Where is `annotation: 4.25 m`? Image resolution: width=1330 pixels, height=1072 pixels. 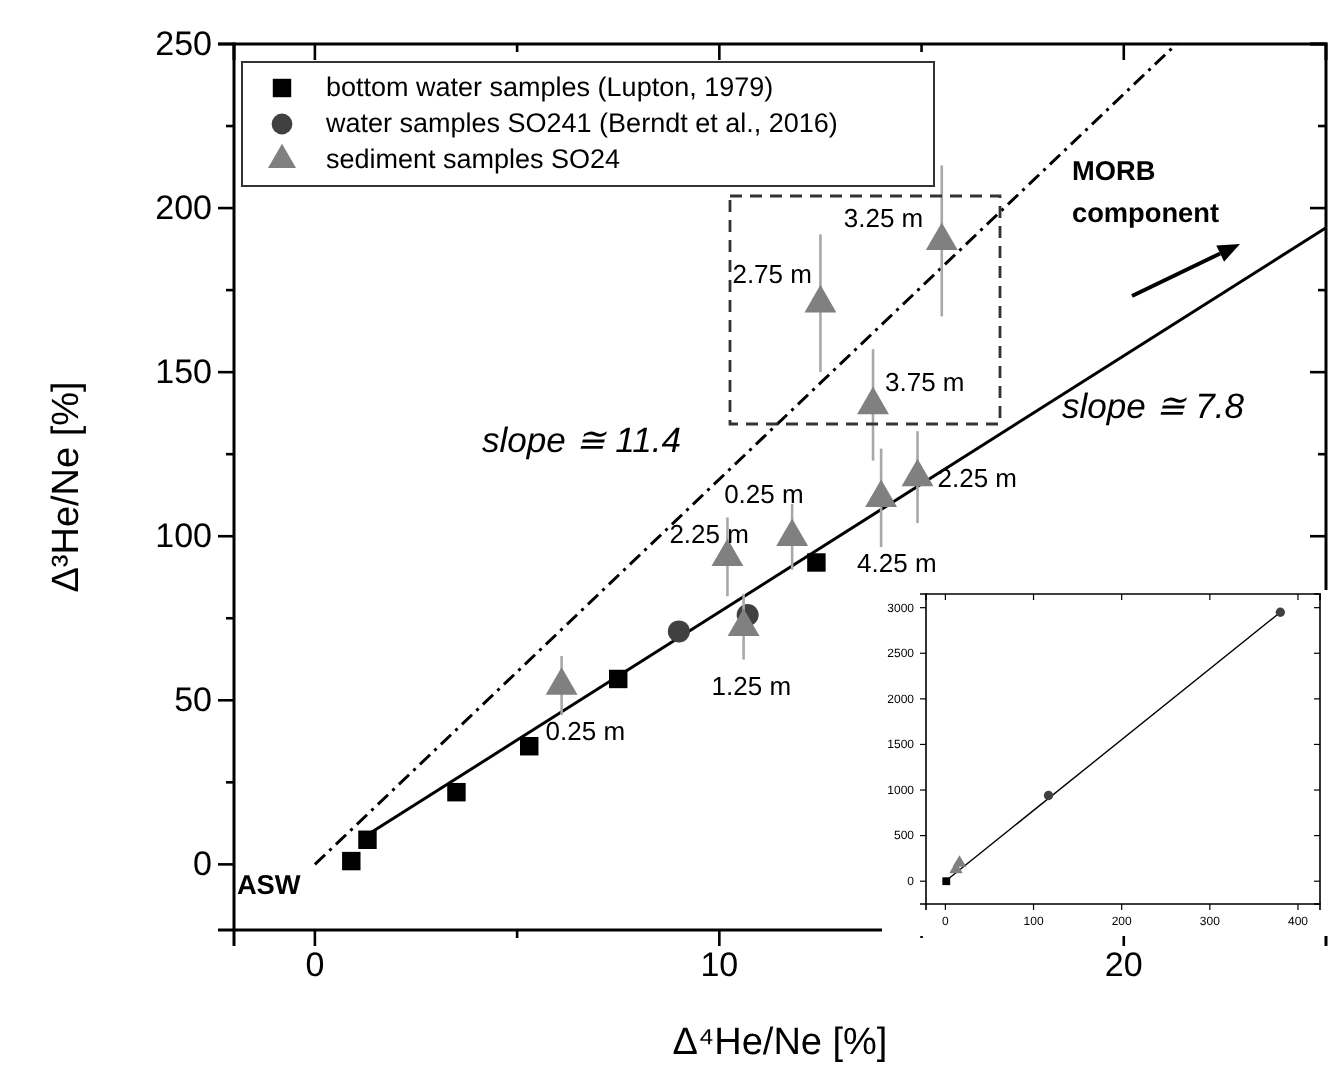 annotation: 4.25 m is located at coordinates (897, 563).